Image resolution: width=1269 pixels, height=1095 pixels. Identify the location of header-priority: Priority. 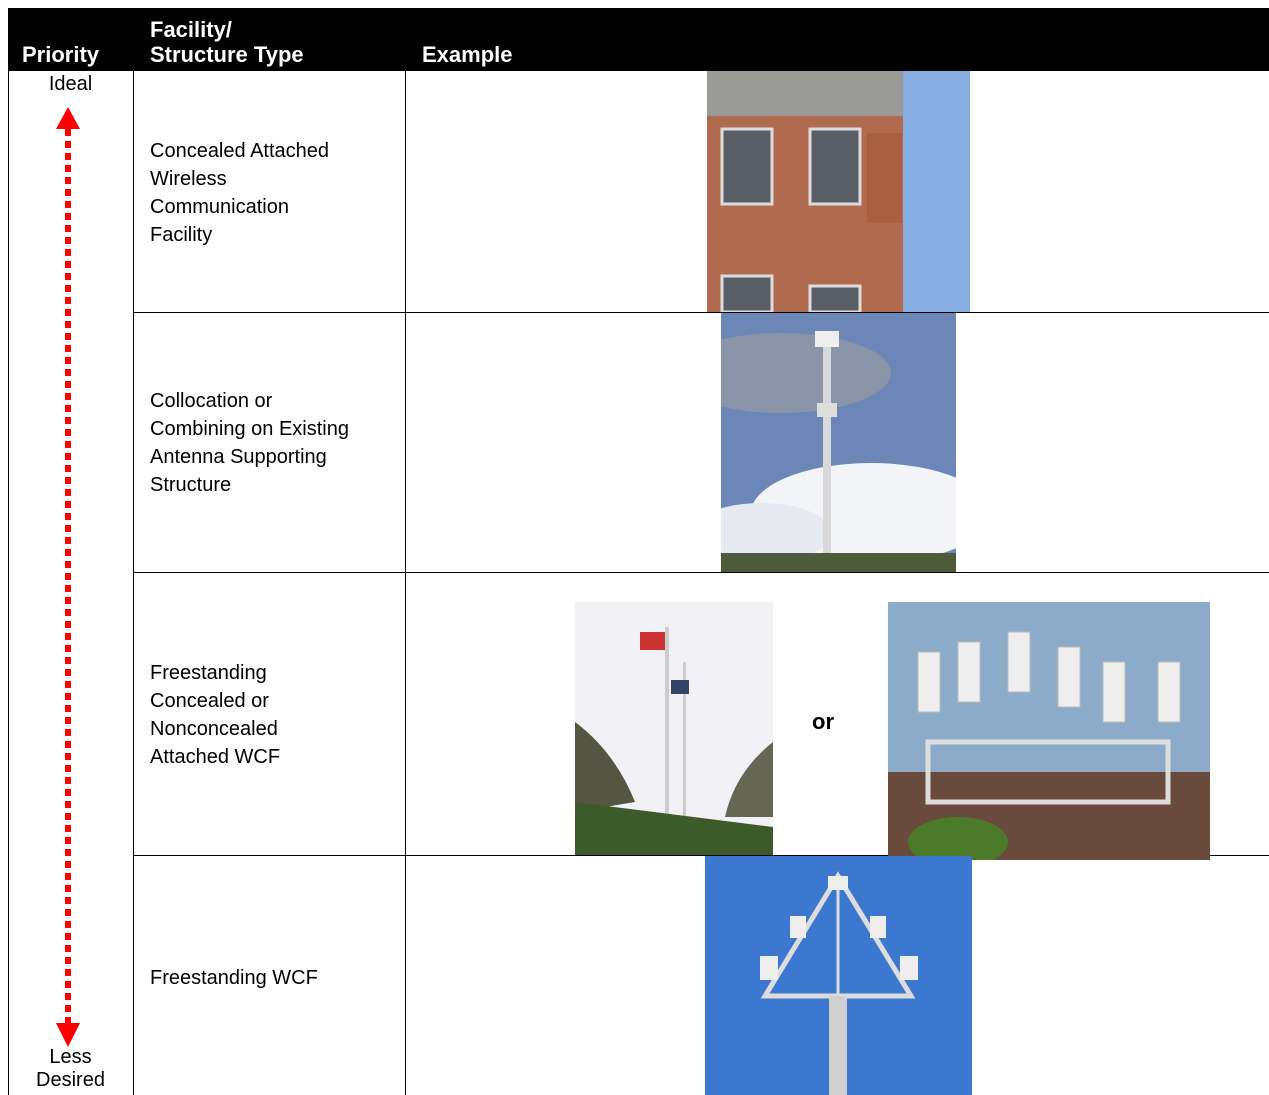
(61, 54).